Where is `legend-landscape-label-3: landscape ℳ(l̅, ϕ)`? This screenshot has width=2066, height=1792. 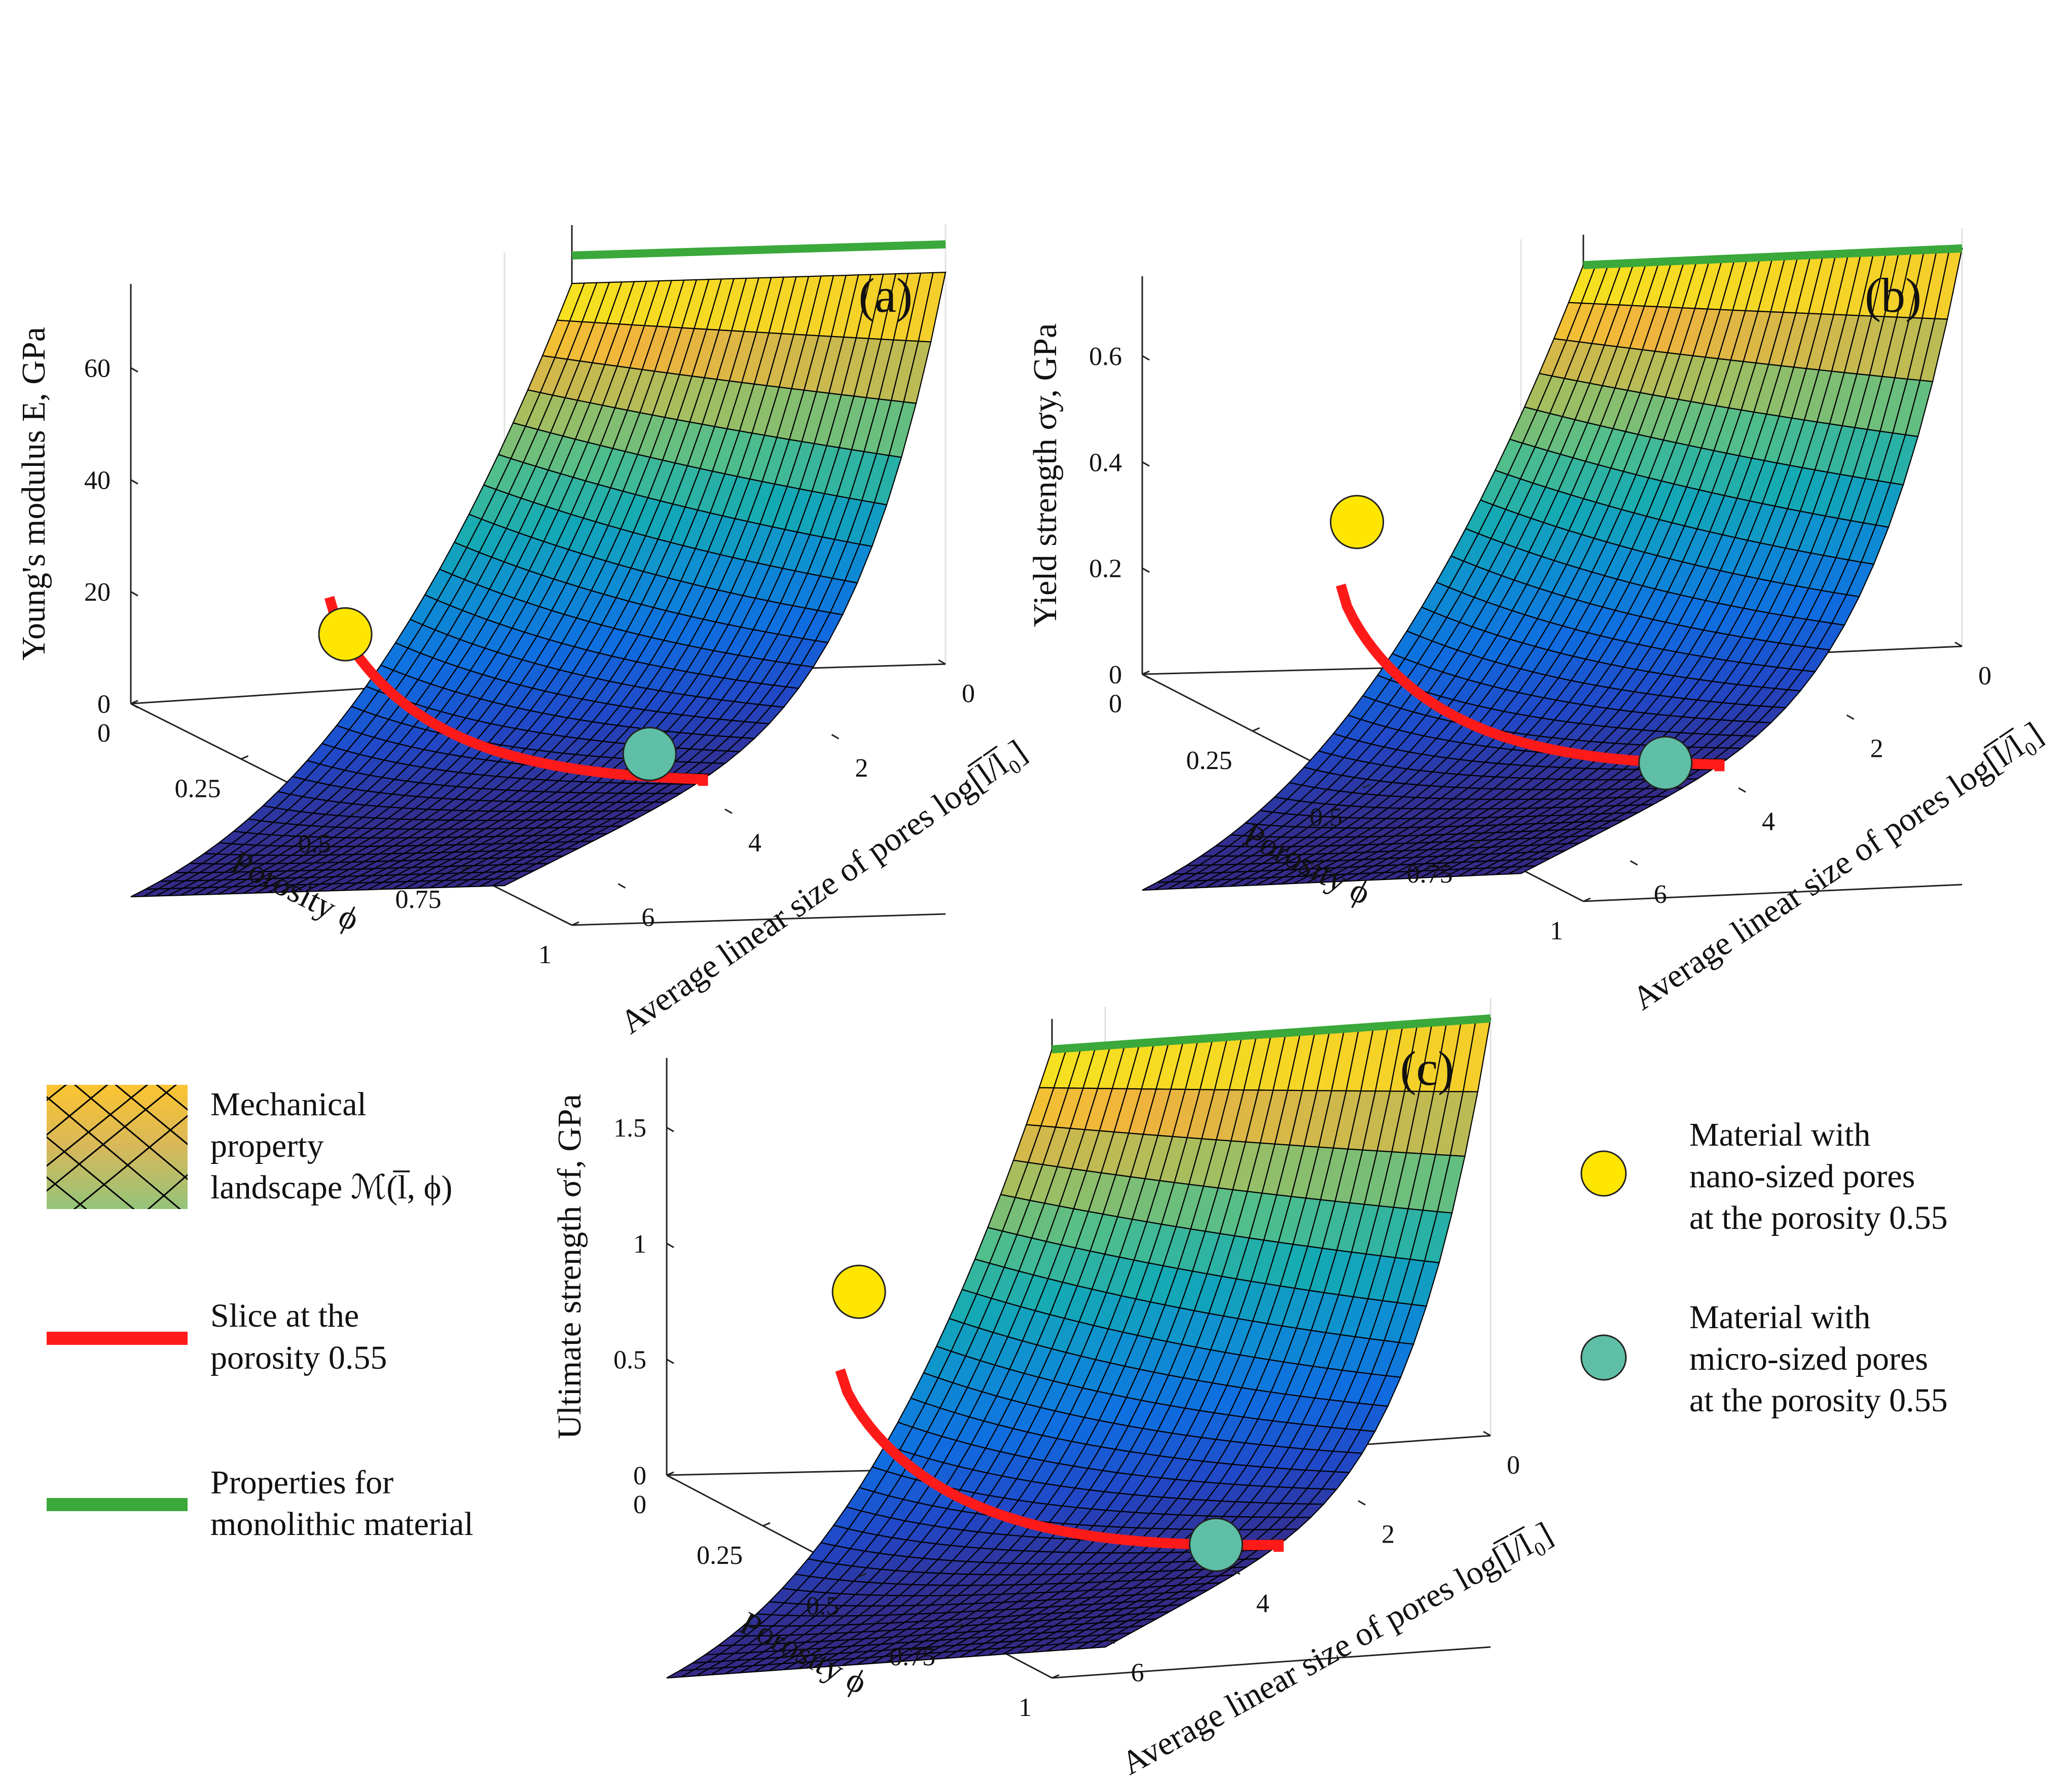 legend-landscape-label-3: landscape ℳ(l̅, ϕ) is located at coordinates (331, 1187).